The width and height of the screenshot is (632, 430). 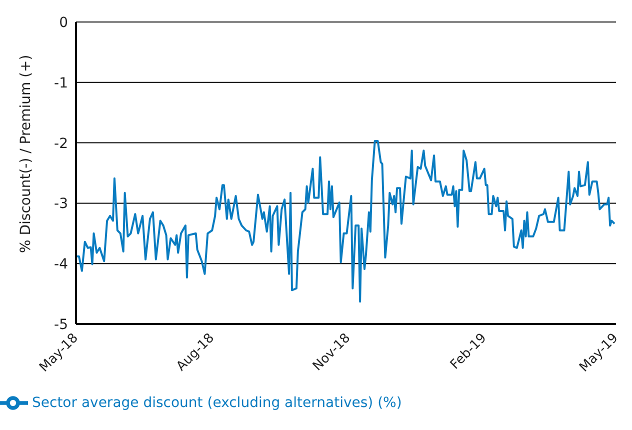 What do you see at coordinates (61, 264) in the screenshot?
I see `y-tick-label: -4` at bounding box center [61, 264].